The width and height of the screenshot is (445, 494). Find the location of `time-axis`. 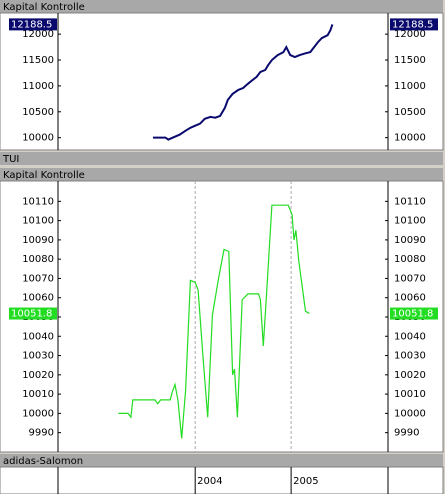

time-axis is located at coordinates (222, 480).